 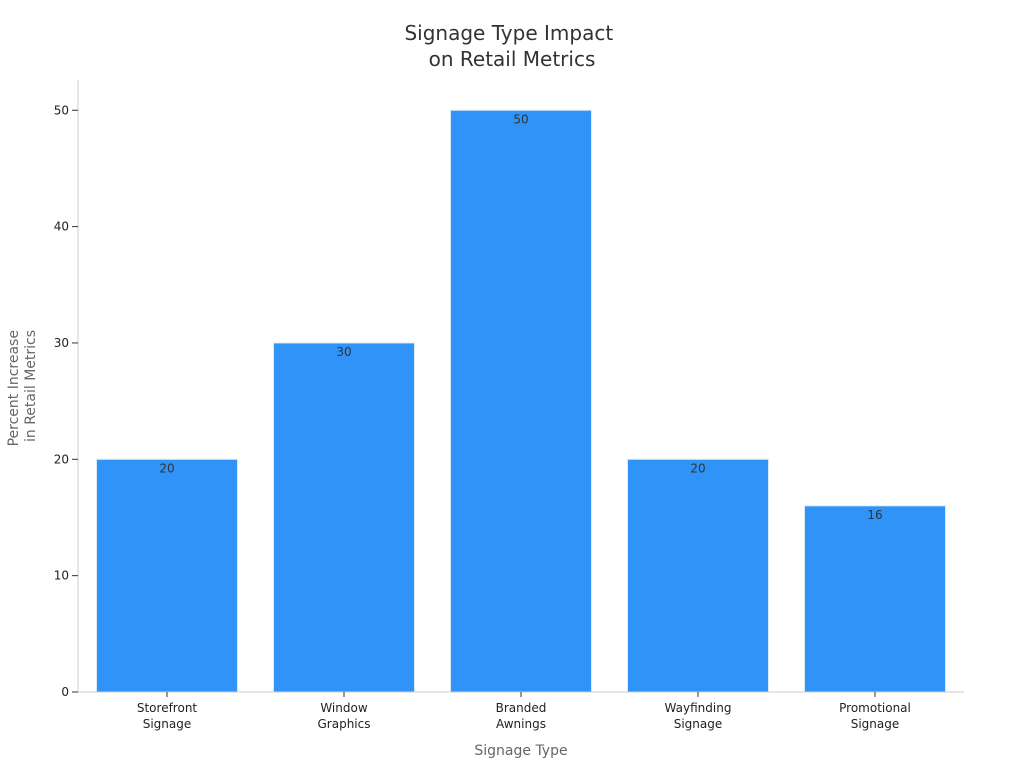 I want to click on x-tick-label-2-line-1: Branded, so click(x=521, y=708).